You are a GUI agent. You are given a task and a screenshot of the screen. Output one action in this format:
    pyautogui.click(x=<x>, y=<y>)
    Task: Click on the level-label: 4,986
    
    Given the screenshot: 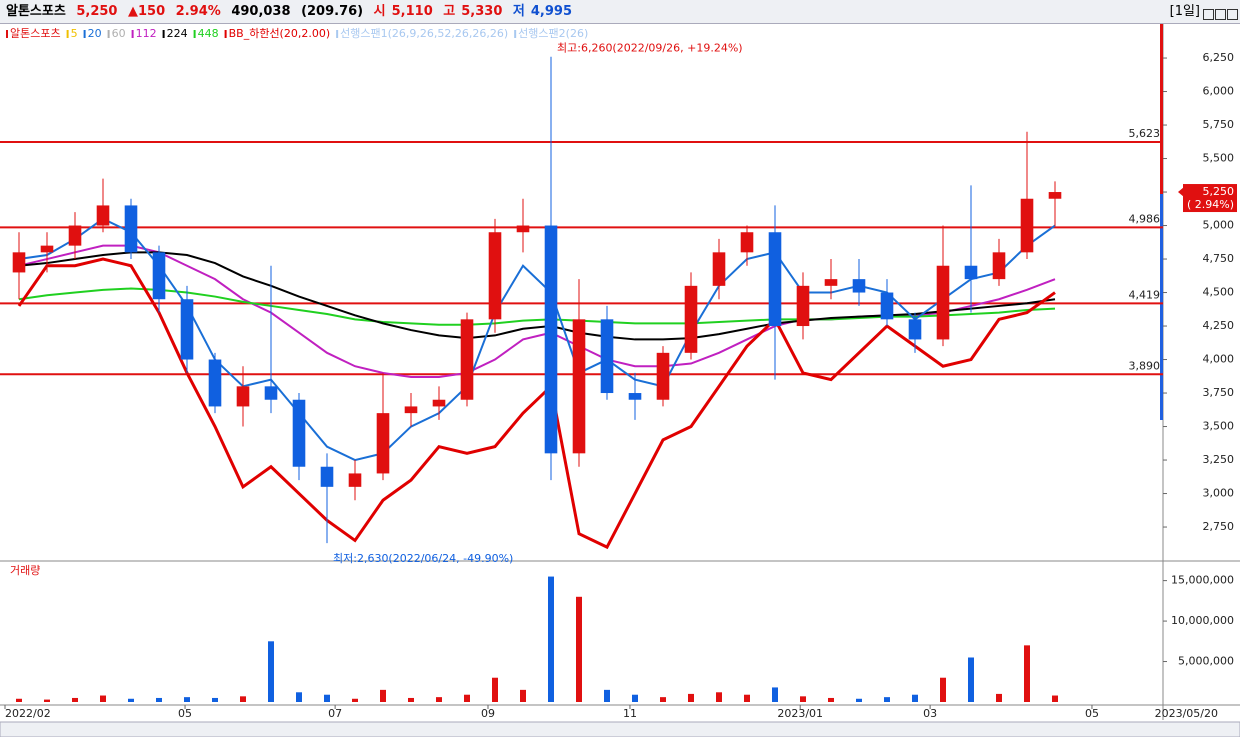 What is the action you would take?
    pyautogui.click(x=1145, y=218)
    